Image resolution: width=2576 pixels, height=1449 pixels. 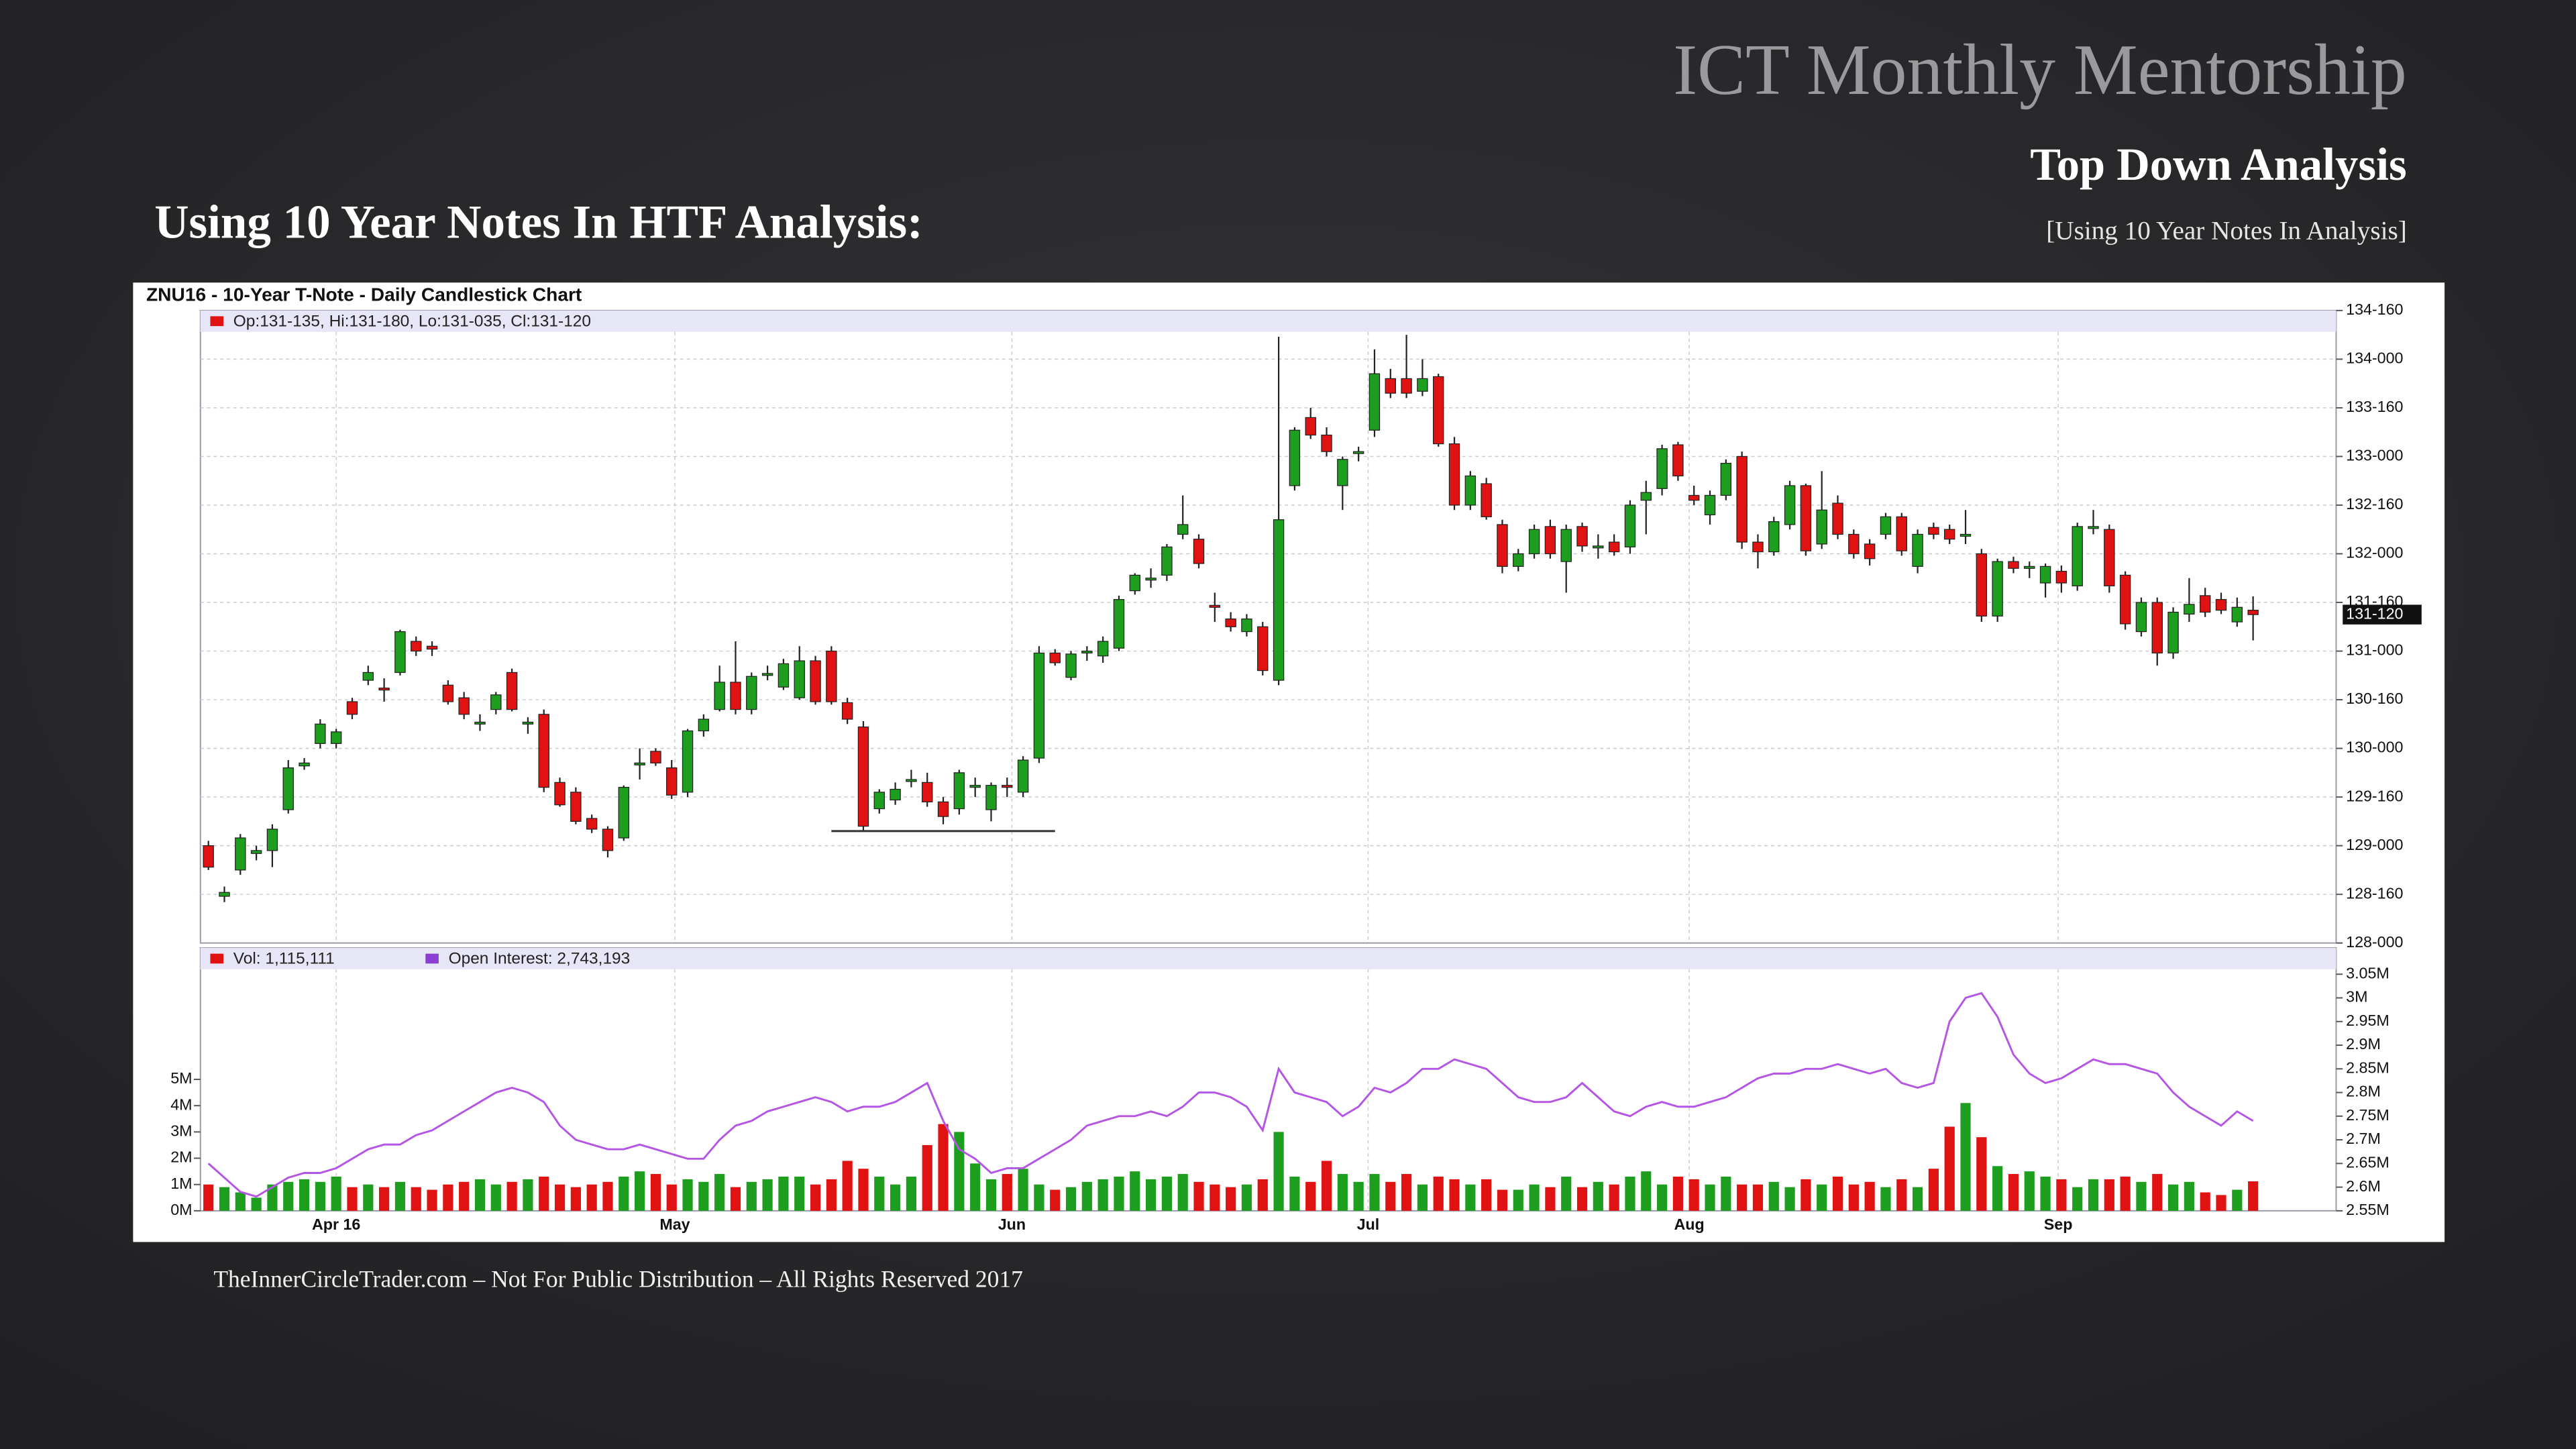 What do you see at coordinates (674, 1224) in the screenshot?
I see `x-tick-label: May` at bounding box center [674, 1224].